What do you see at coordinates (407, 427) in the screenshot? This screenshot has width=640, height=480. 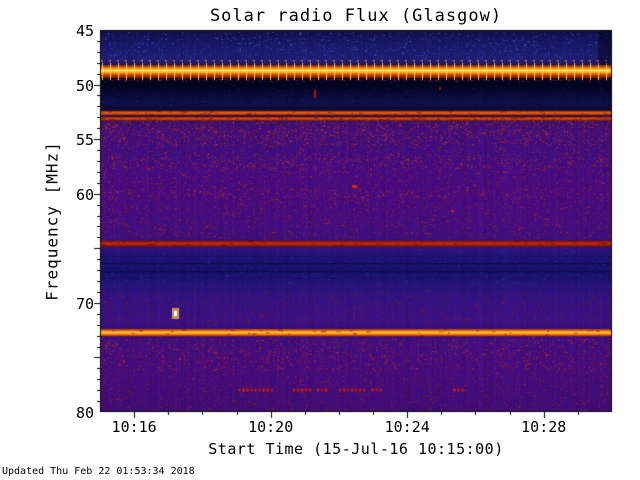 I see `x-tick-label: 10:24` at bounding box center [407, 427].